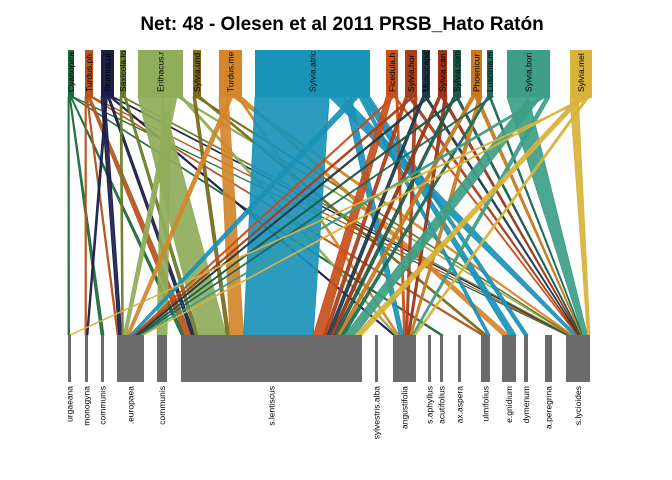  I want to click on lower-species-label: ulmifolius, so click(486, 403).